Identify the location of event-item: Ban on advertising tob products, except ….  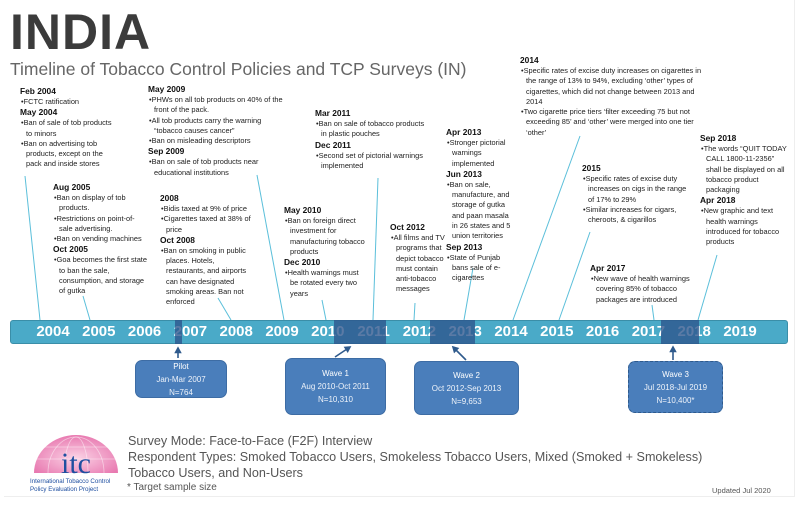
(69, 154).